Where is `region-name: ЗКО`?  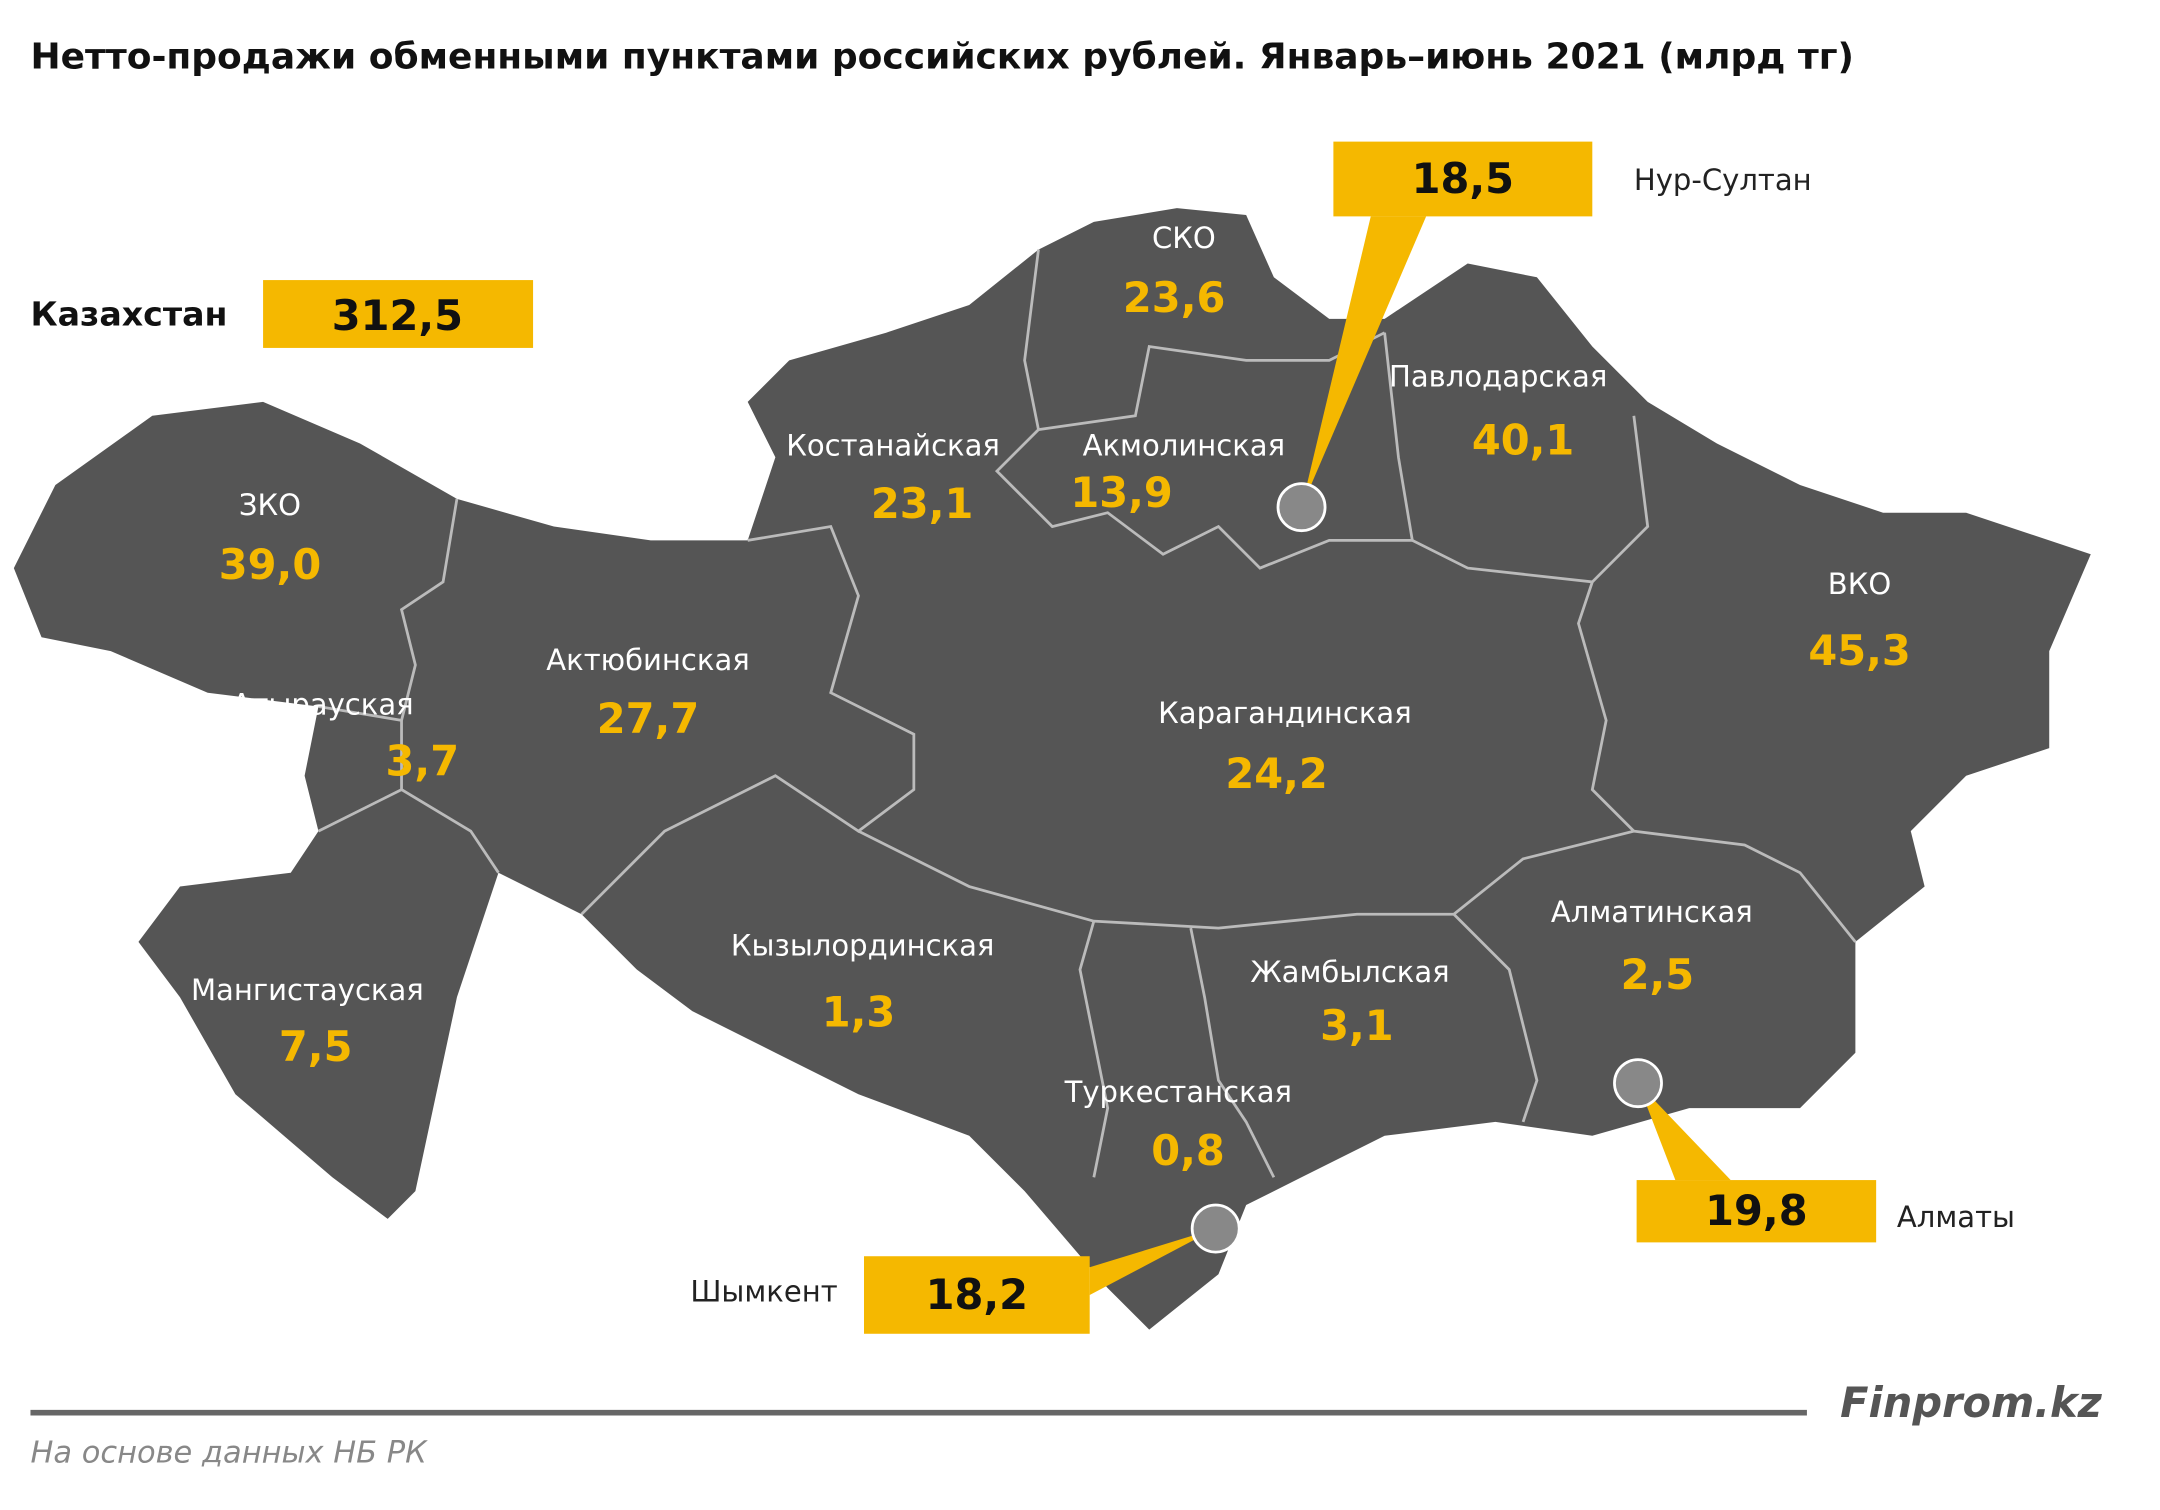
region-name: ЗКО is located at coordinates (270, 505).